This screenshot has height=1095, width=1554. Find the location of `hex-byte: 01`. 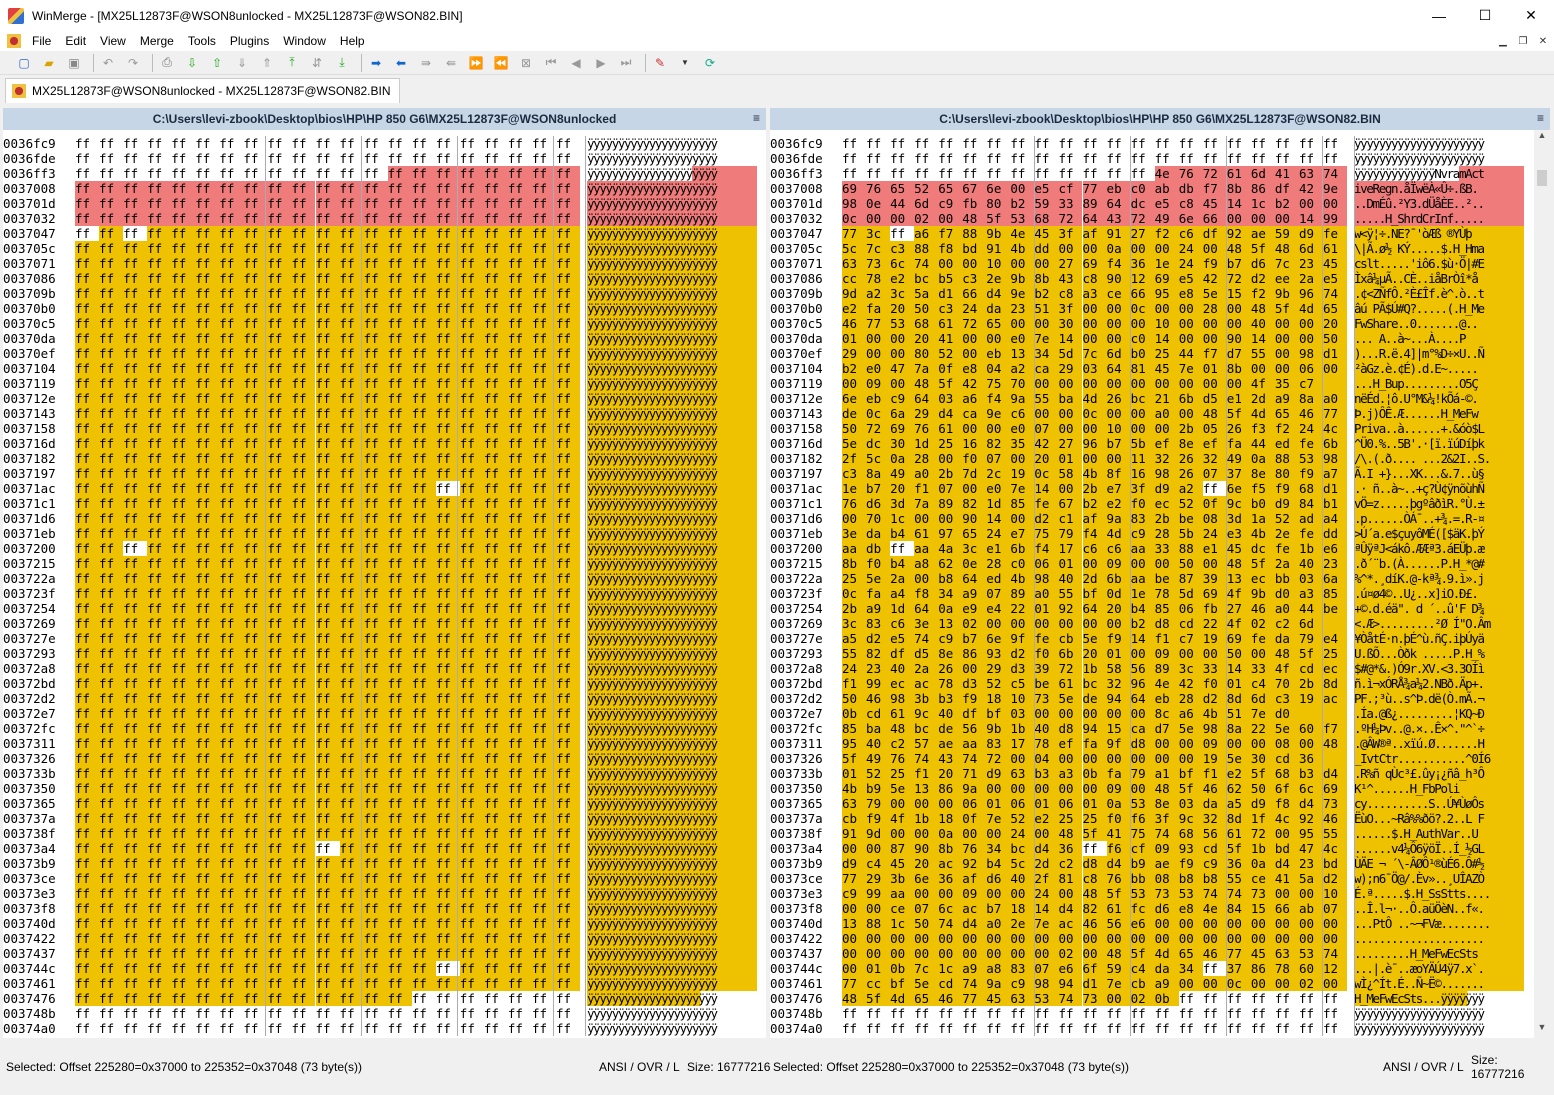

hex-byte: 01 is located at coordinates (1094, 803).